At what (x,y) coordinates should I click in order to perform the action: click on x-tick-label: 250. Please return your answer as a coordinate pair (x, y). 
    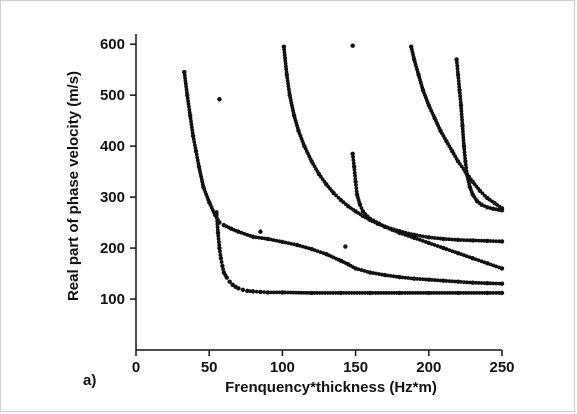
    Looking at the image, I should click on (501, 367).